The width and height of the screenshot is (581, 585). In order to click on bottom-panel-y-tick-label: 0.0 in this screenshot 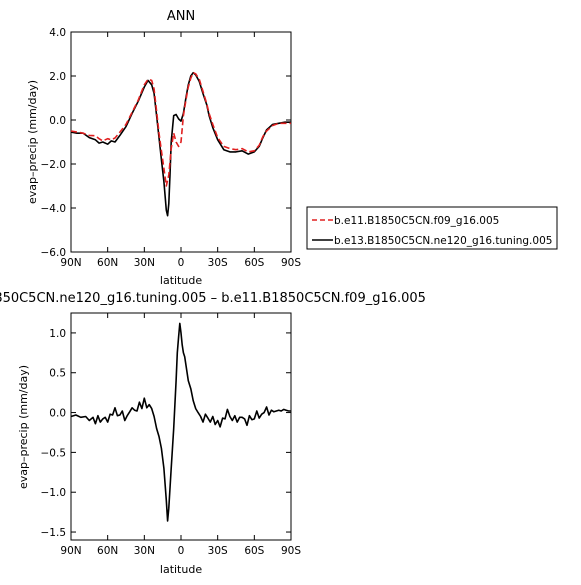, I will do `click(57, 414)`.